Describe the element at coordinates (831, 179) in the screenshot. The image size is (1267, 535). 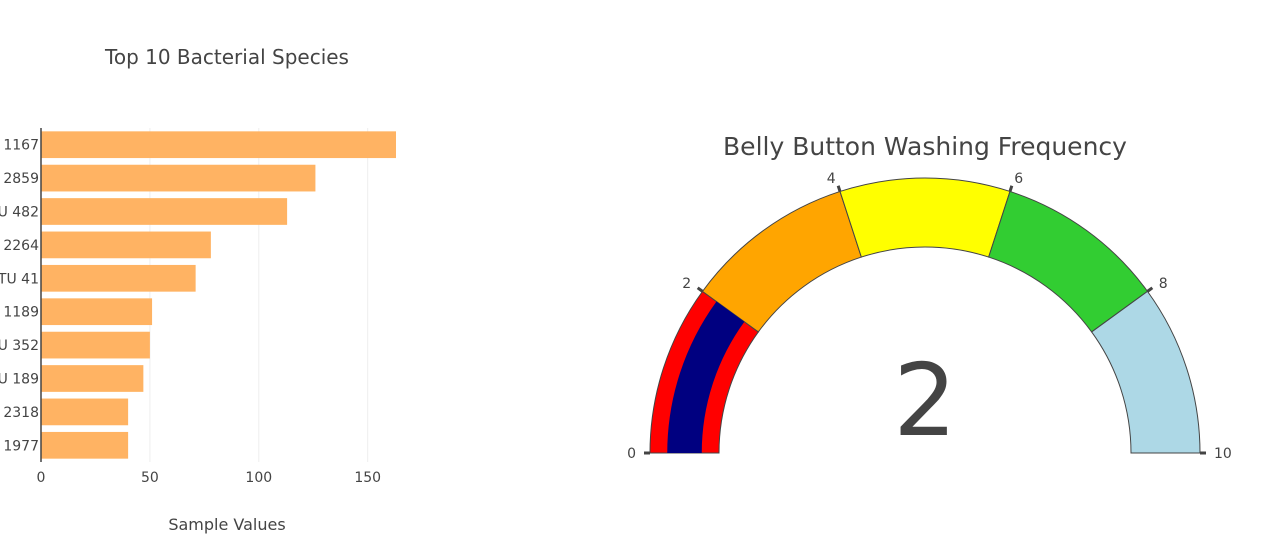
I see `gauge-tick-label: 4` at that location.